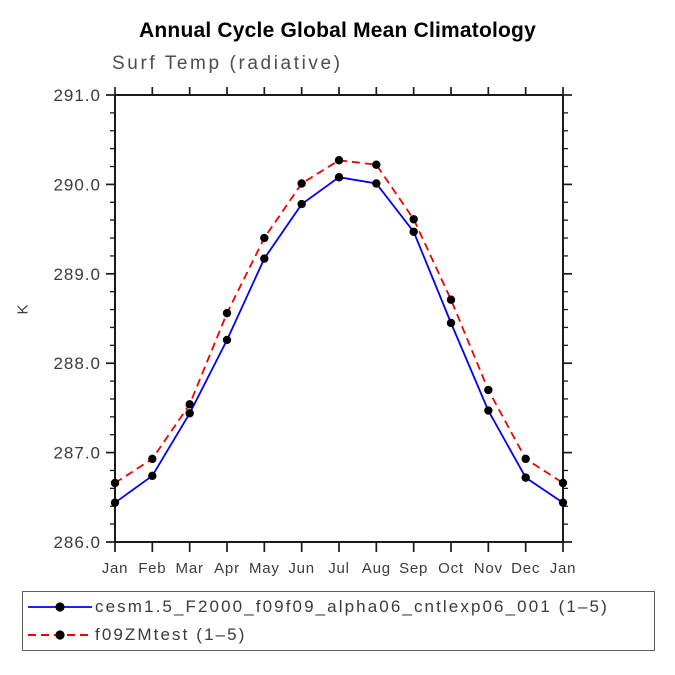  Describe the element at coordinates (152, 568) in the screenshot. I see `x-tick-label: Feb` at that location.